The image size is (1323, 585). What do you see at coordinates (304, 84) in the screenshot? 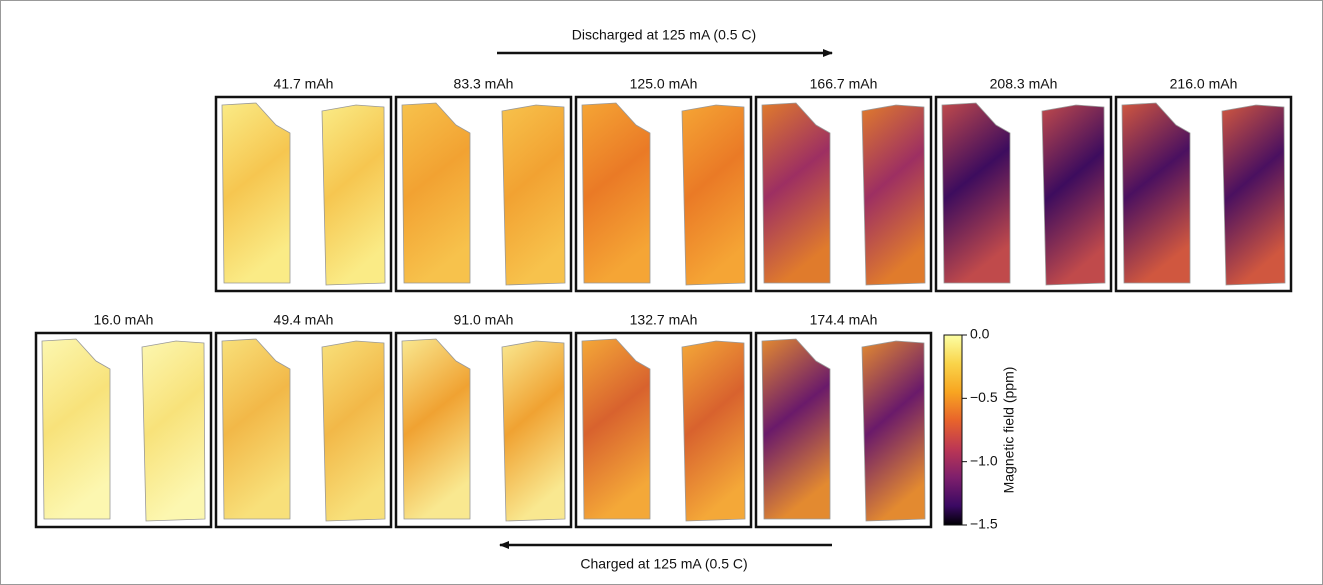
I see `panel-title: 41.7 mAh` at bounding box center [304, 84].